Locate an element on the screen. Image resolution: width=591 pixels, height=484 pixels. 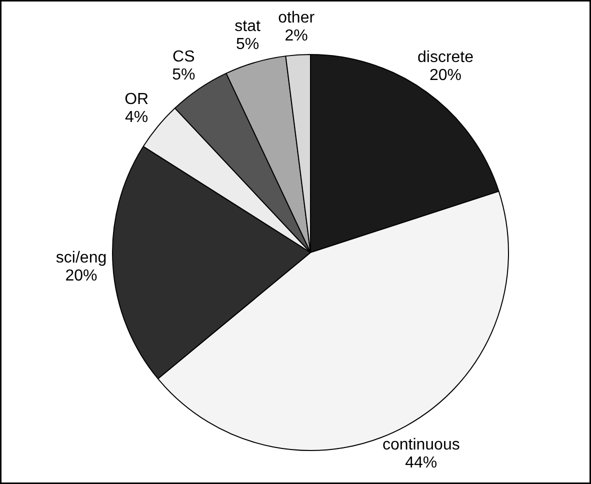
slice-label: other is located at coordinates (297, 18).